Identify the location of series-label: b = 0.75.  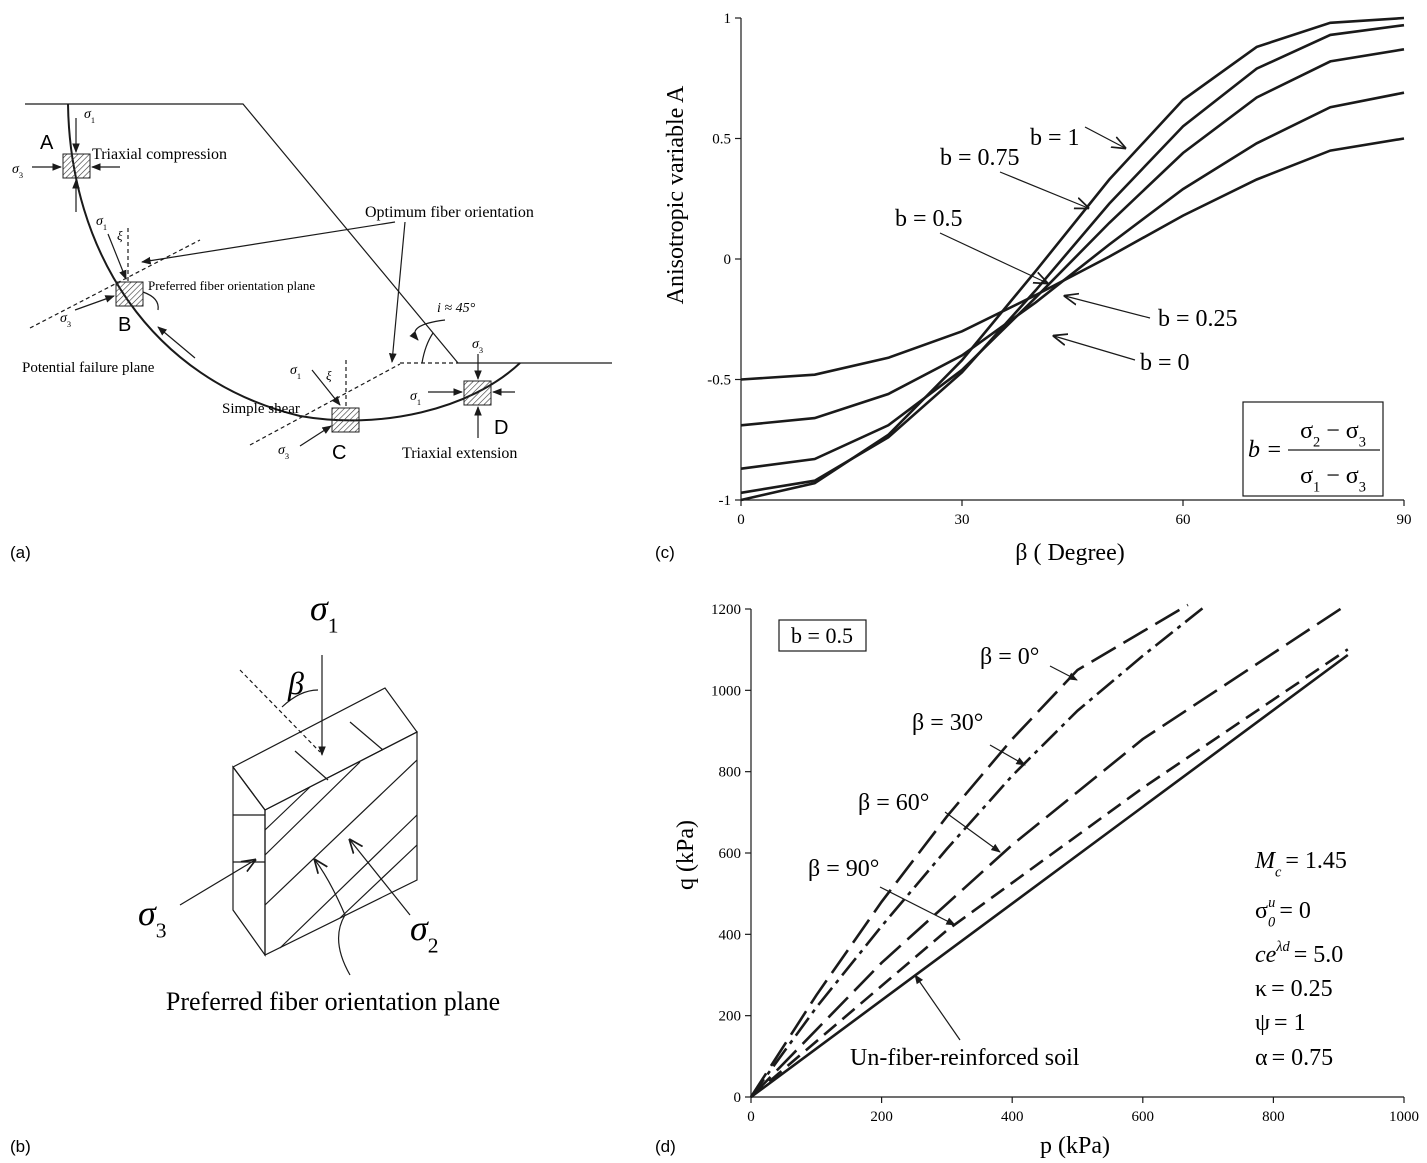
(980, 158).